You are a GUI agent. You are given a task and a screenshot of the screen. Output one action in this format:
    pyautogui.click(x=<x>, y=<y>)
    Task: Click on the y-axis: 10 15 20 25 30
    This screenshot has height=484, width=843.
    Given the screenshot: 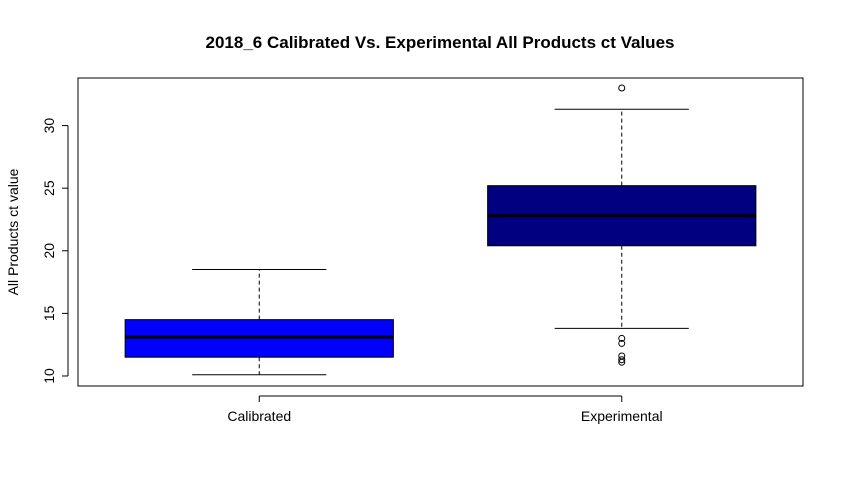 What is the action you would take?
    pyautogui.click(x=55, y=251)
    